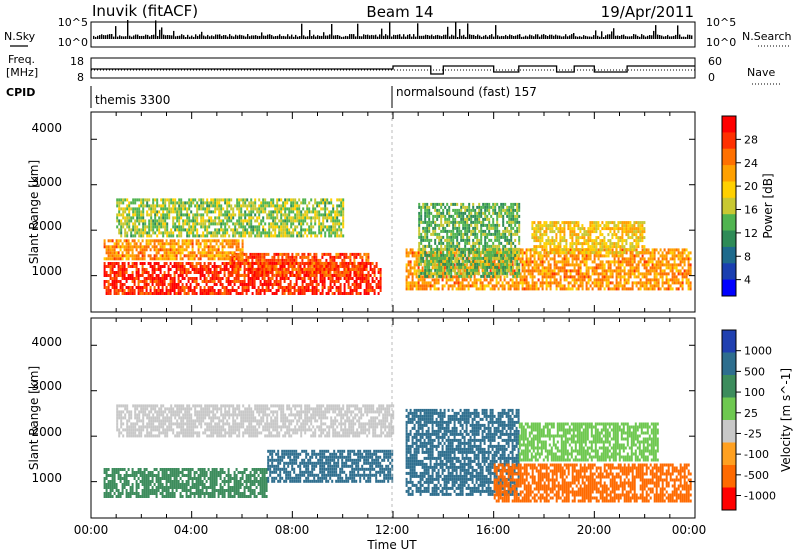 The width and height of the screenshot is (800, 554). I want to click on nave-tick-top: 60, so click(715, 61).